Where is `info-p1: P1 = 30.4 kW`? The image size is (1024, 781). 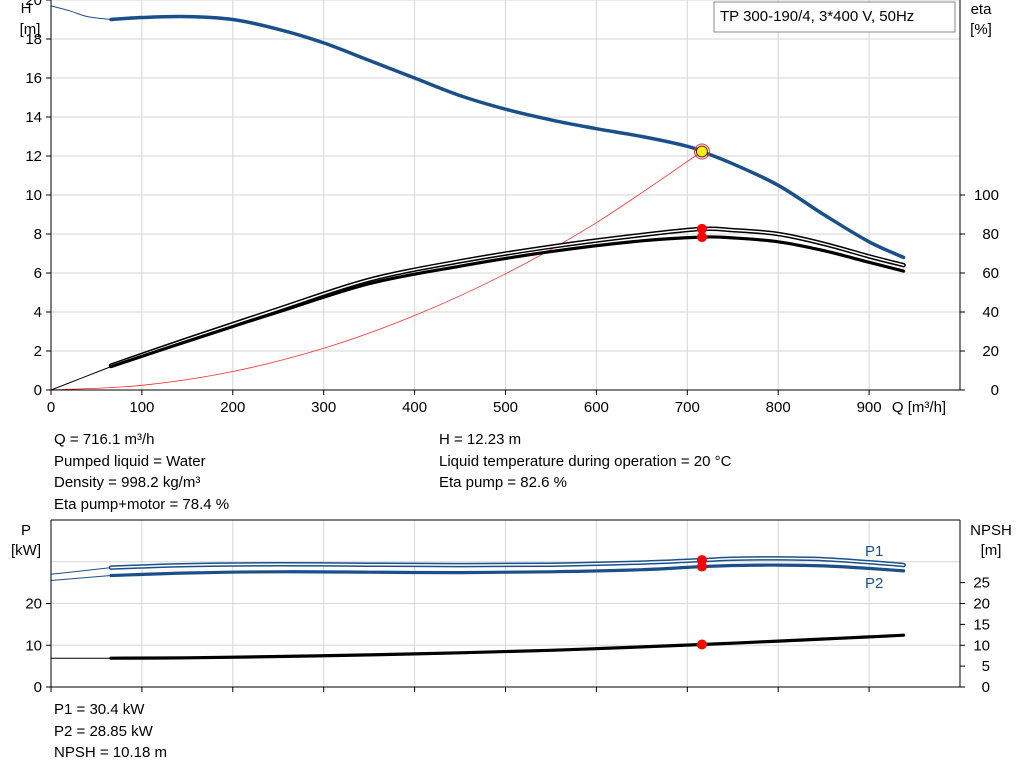
info-p1: P1 = 30.4 kW is located at coordinates (99, 709).